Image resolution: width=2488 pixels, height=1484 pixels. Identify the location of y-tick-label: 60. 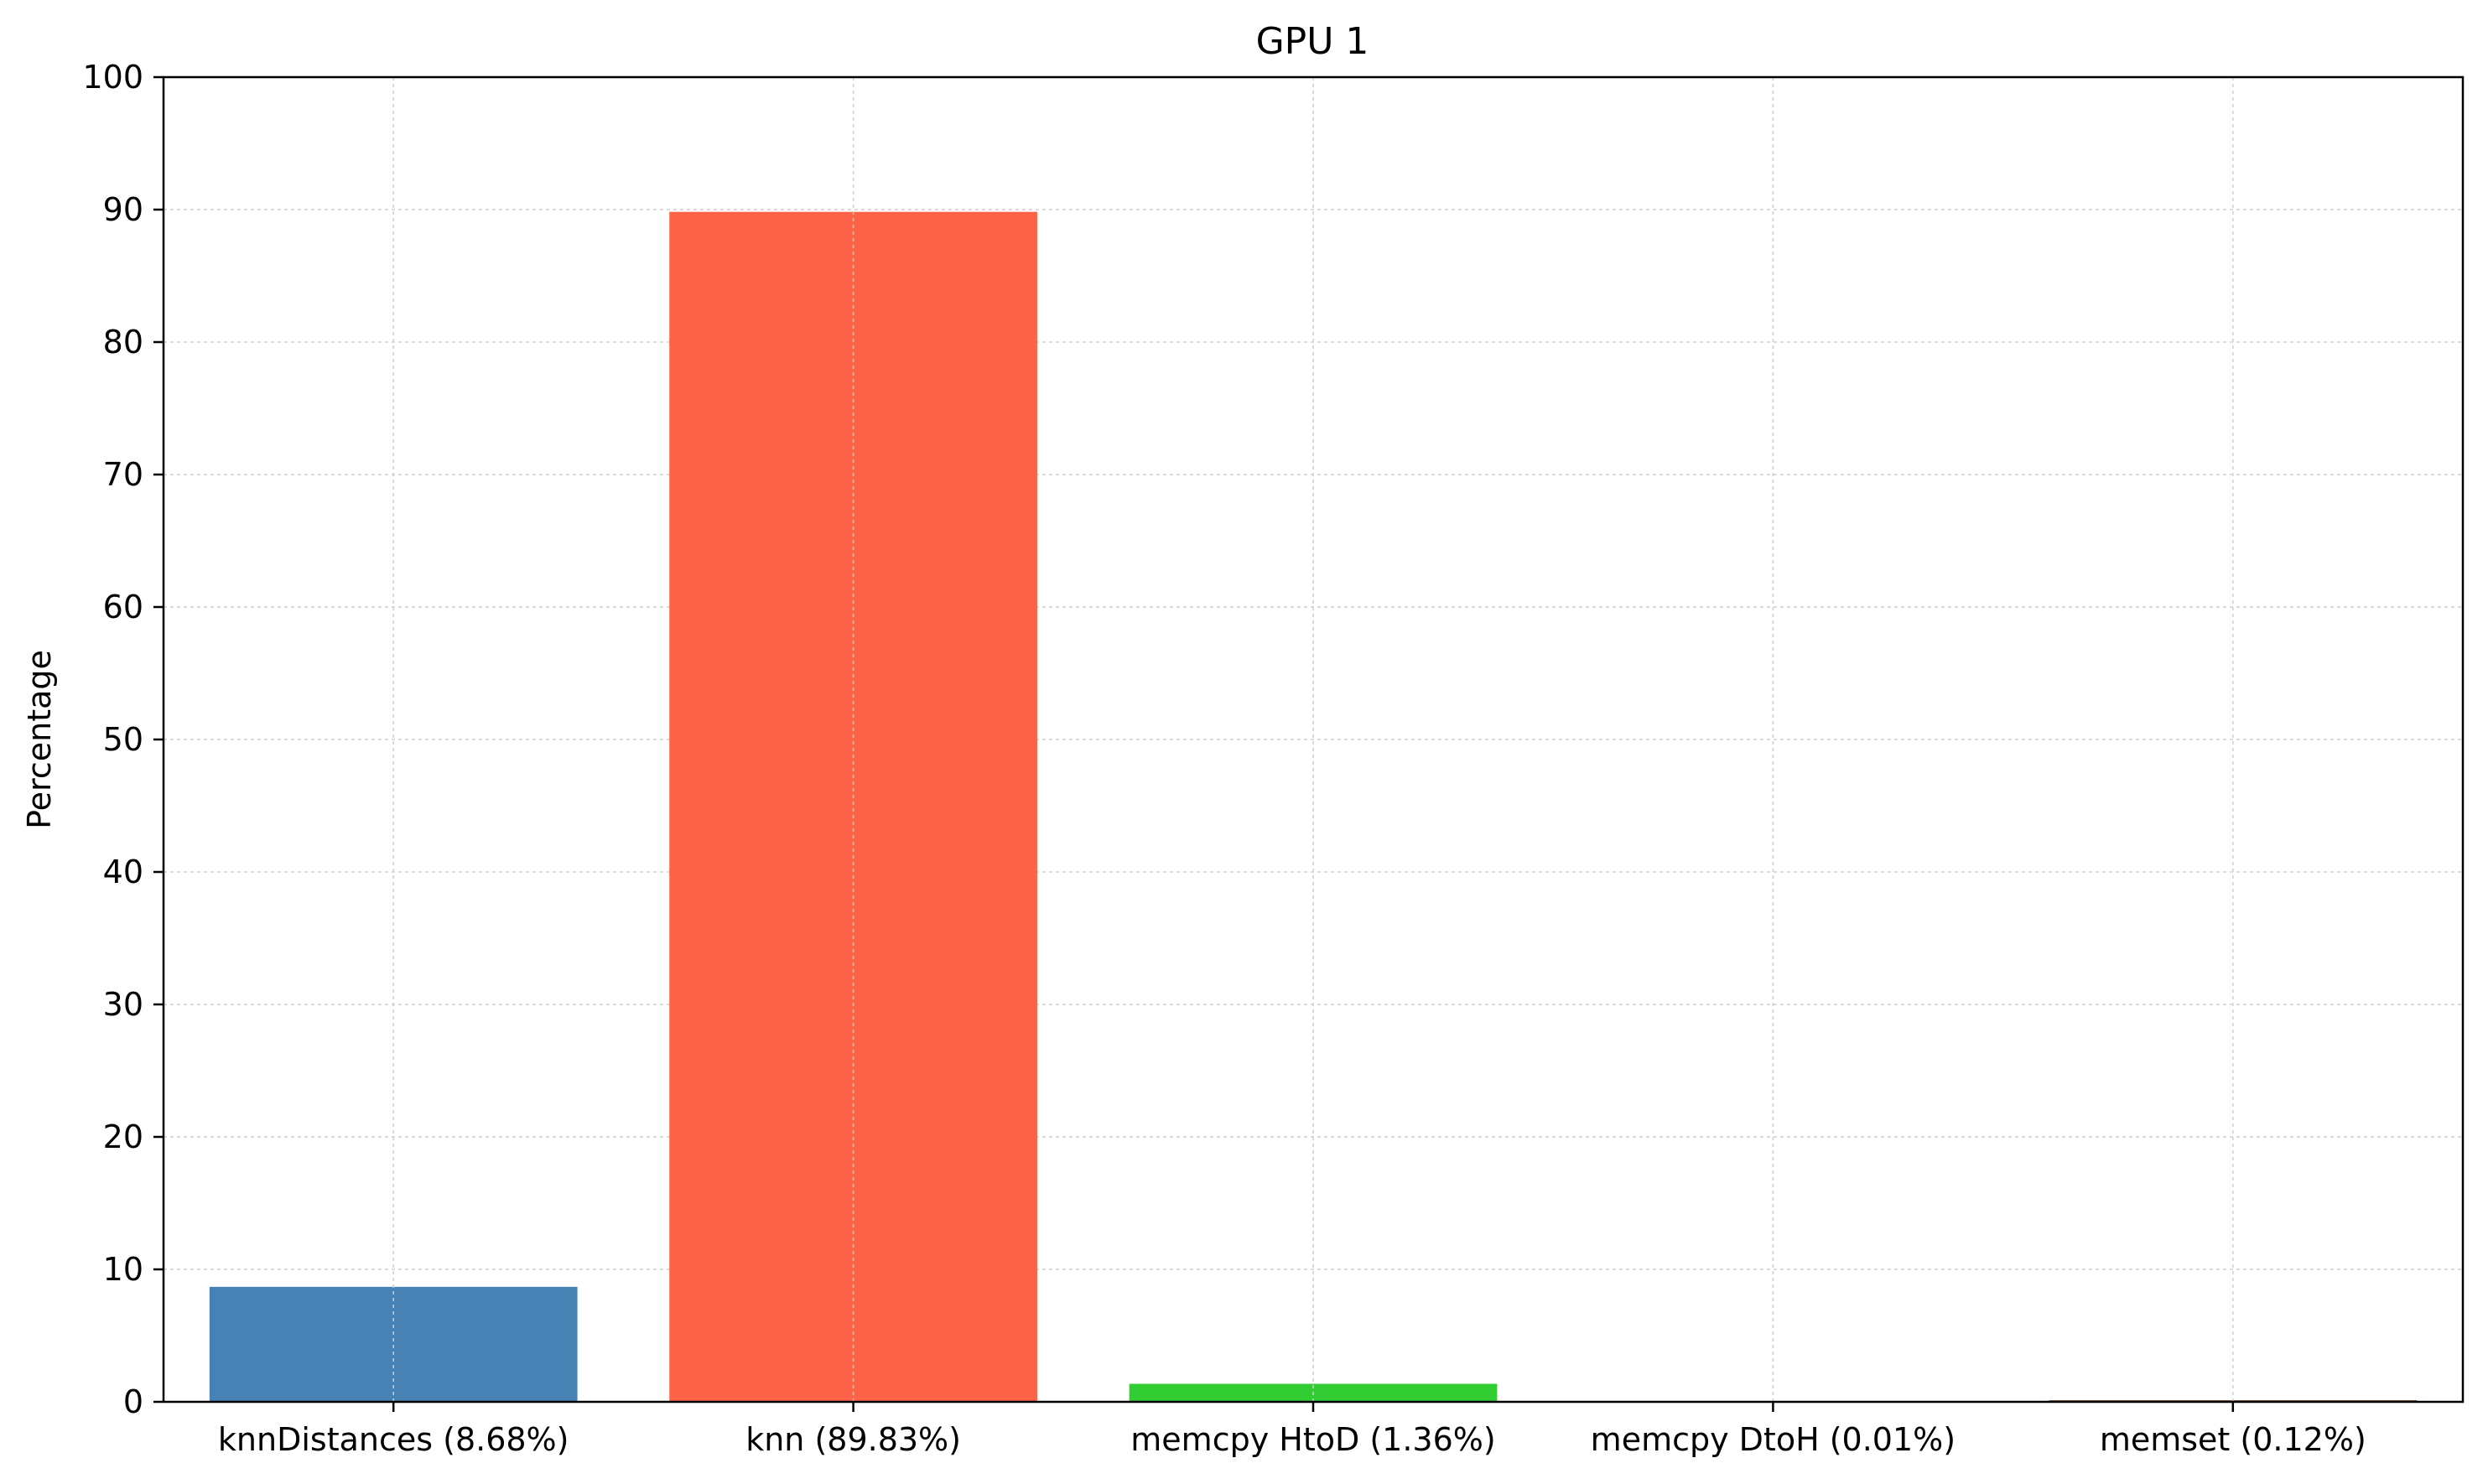
(123, 607).